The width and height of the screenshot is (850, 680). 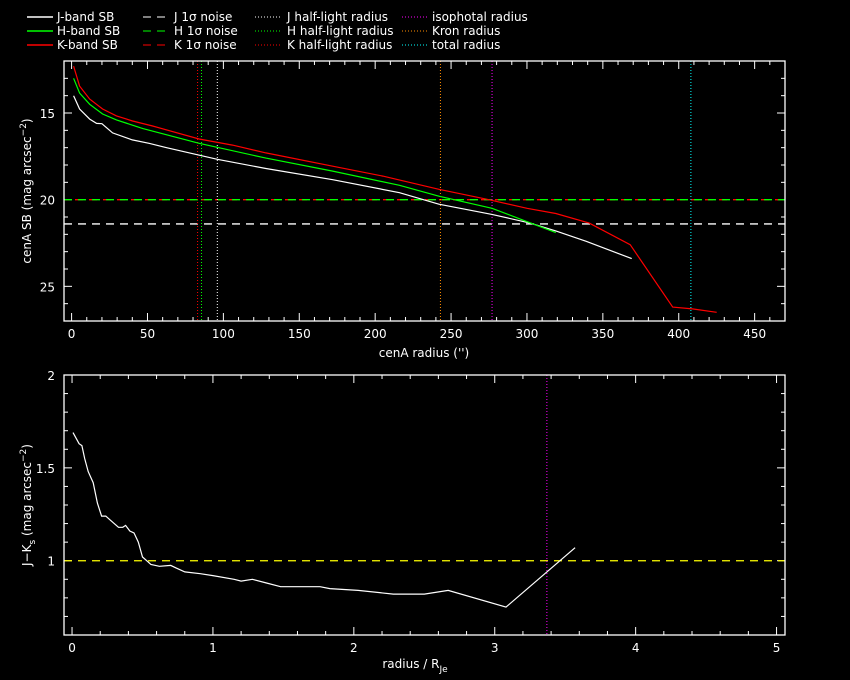 What do you see at coordinates (24, 129) in the screenshot?
I see `top-y-label-sup: −2` at bounding box center [24, 129].